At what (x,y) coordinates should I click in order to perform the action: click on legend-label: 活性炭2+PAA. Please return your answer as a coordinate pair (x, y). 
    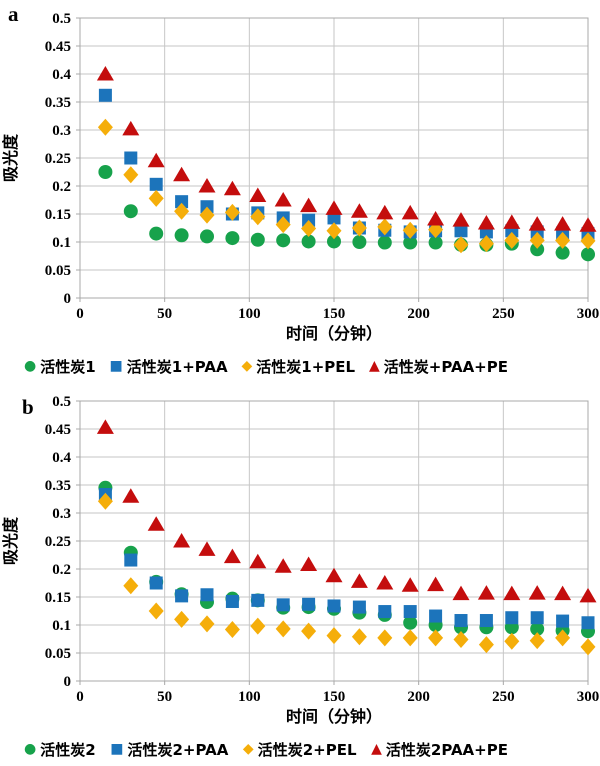
    Looking at the image, I should click on (178, 749).